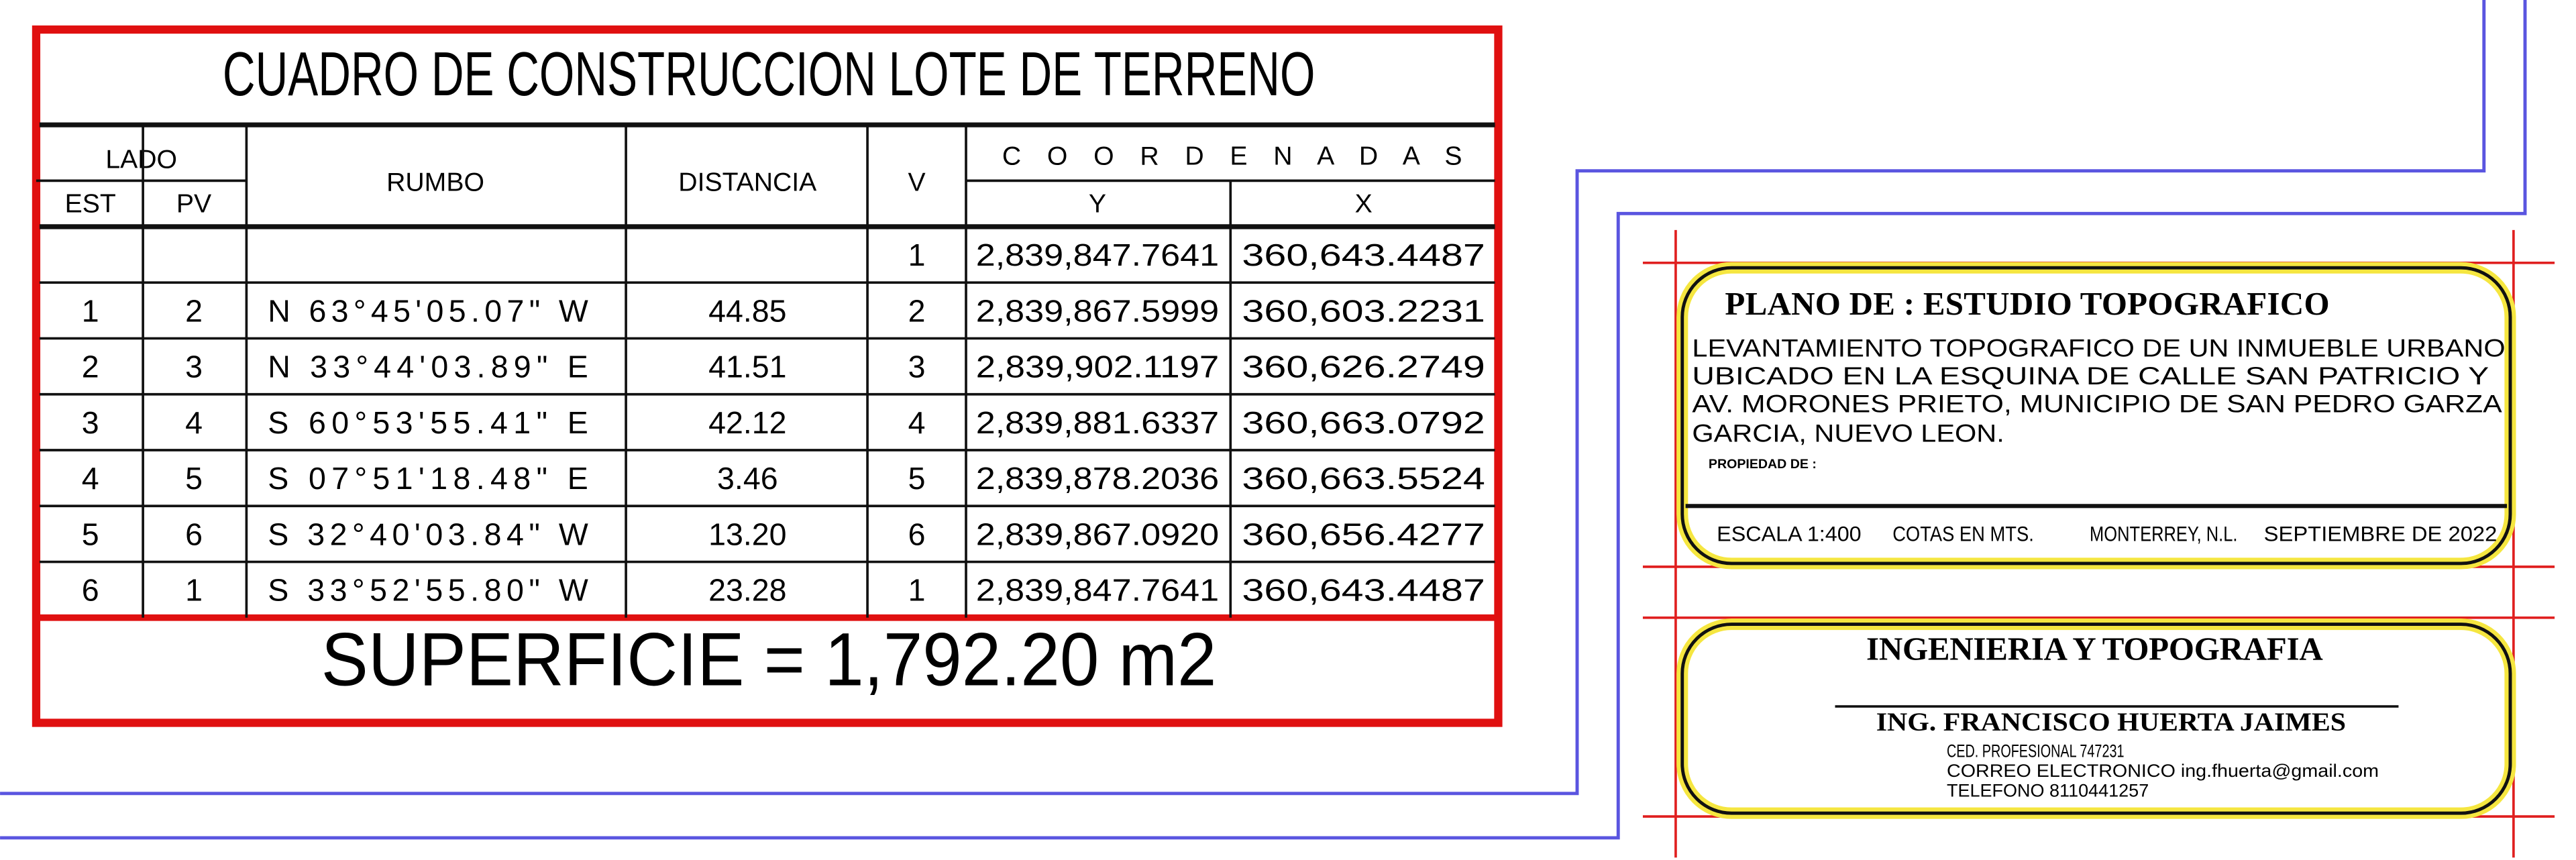  What do you see at coordinates (2163, 771) in the screenshot?
I see `correo: CORREO ELECTRONICO ing.fhuerta@gmail.com` at bounding box center [2163, 771].